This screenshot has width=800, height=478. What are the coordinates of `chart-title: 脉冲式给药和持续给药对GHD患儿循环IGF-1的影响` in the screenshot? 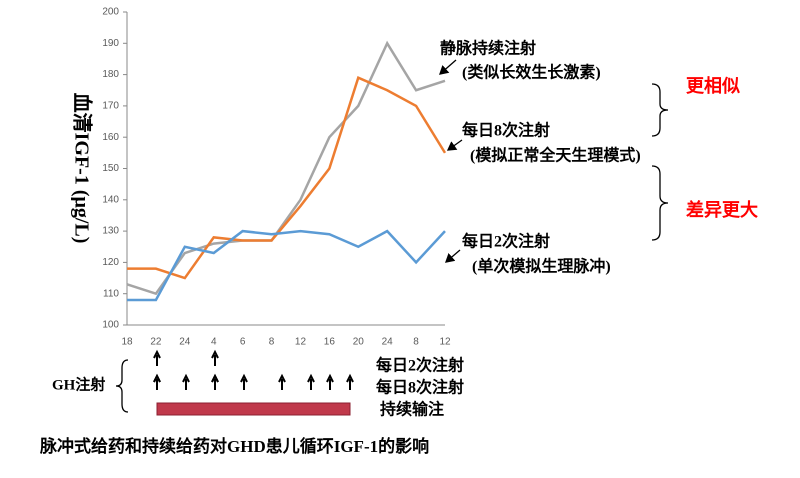 It's located at (234, 446).